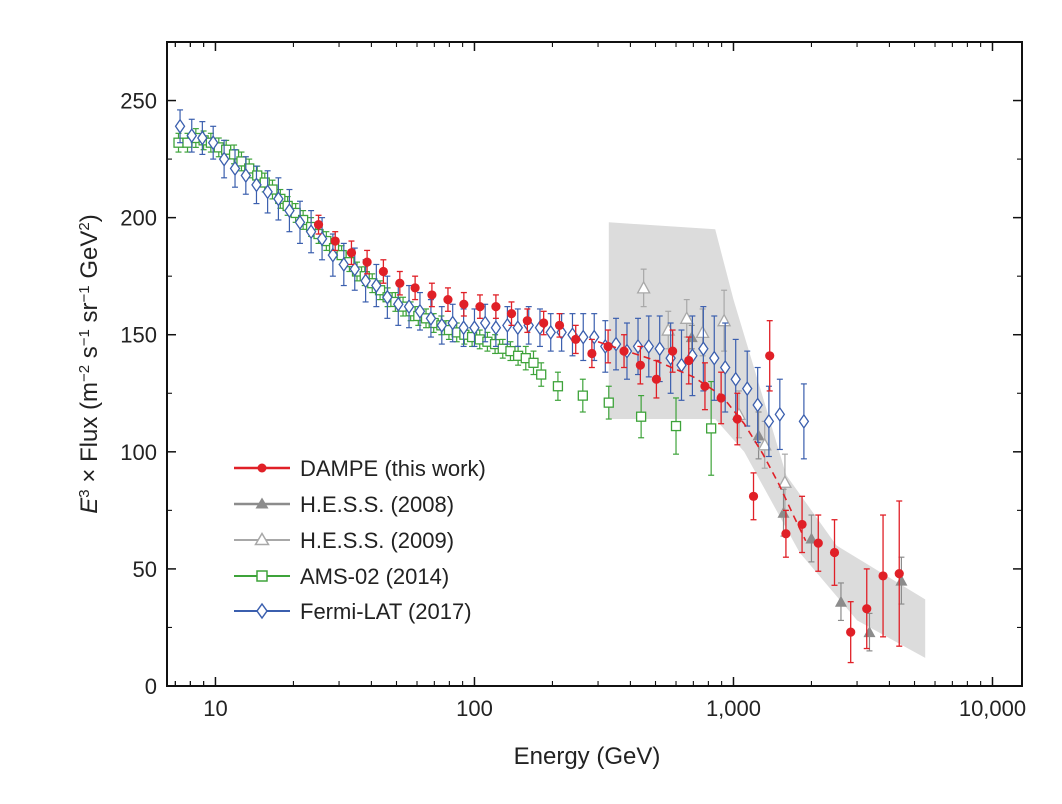 The height and width of the screenshot is (804, 1062). I want to click on y-tick-label: 250, so click(138, 101).